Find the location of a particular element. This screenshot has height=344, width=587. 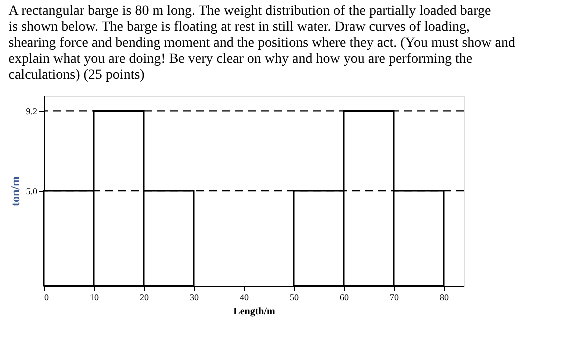

x-tick-label: 50 is located at coordinates (295, 297).